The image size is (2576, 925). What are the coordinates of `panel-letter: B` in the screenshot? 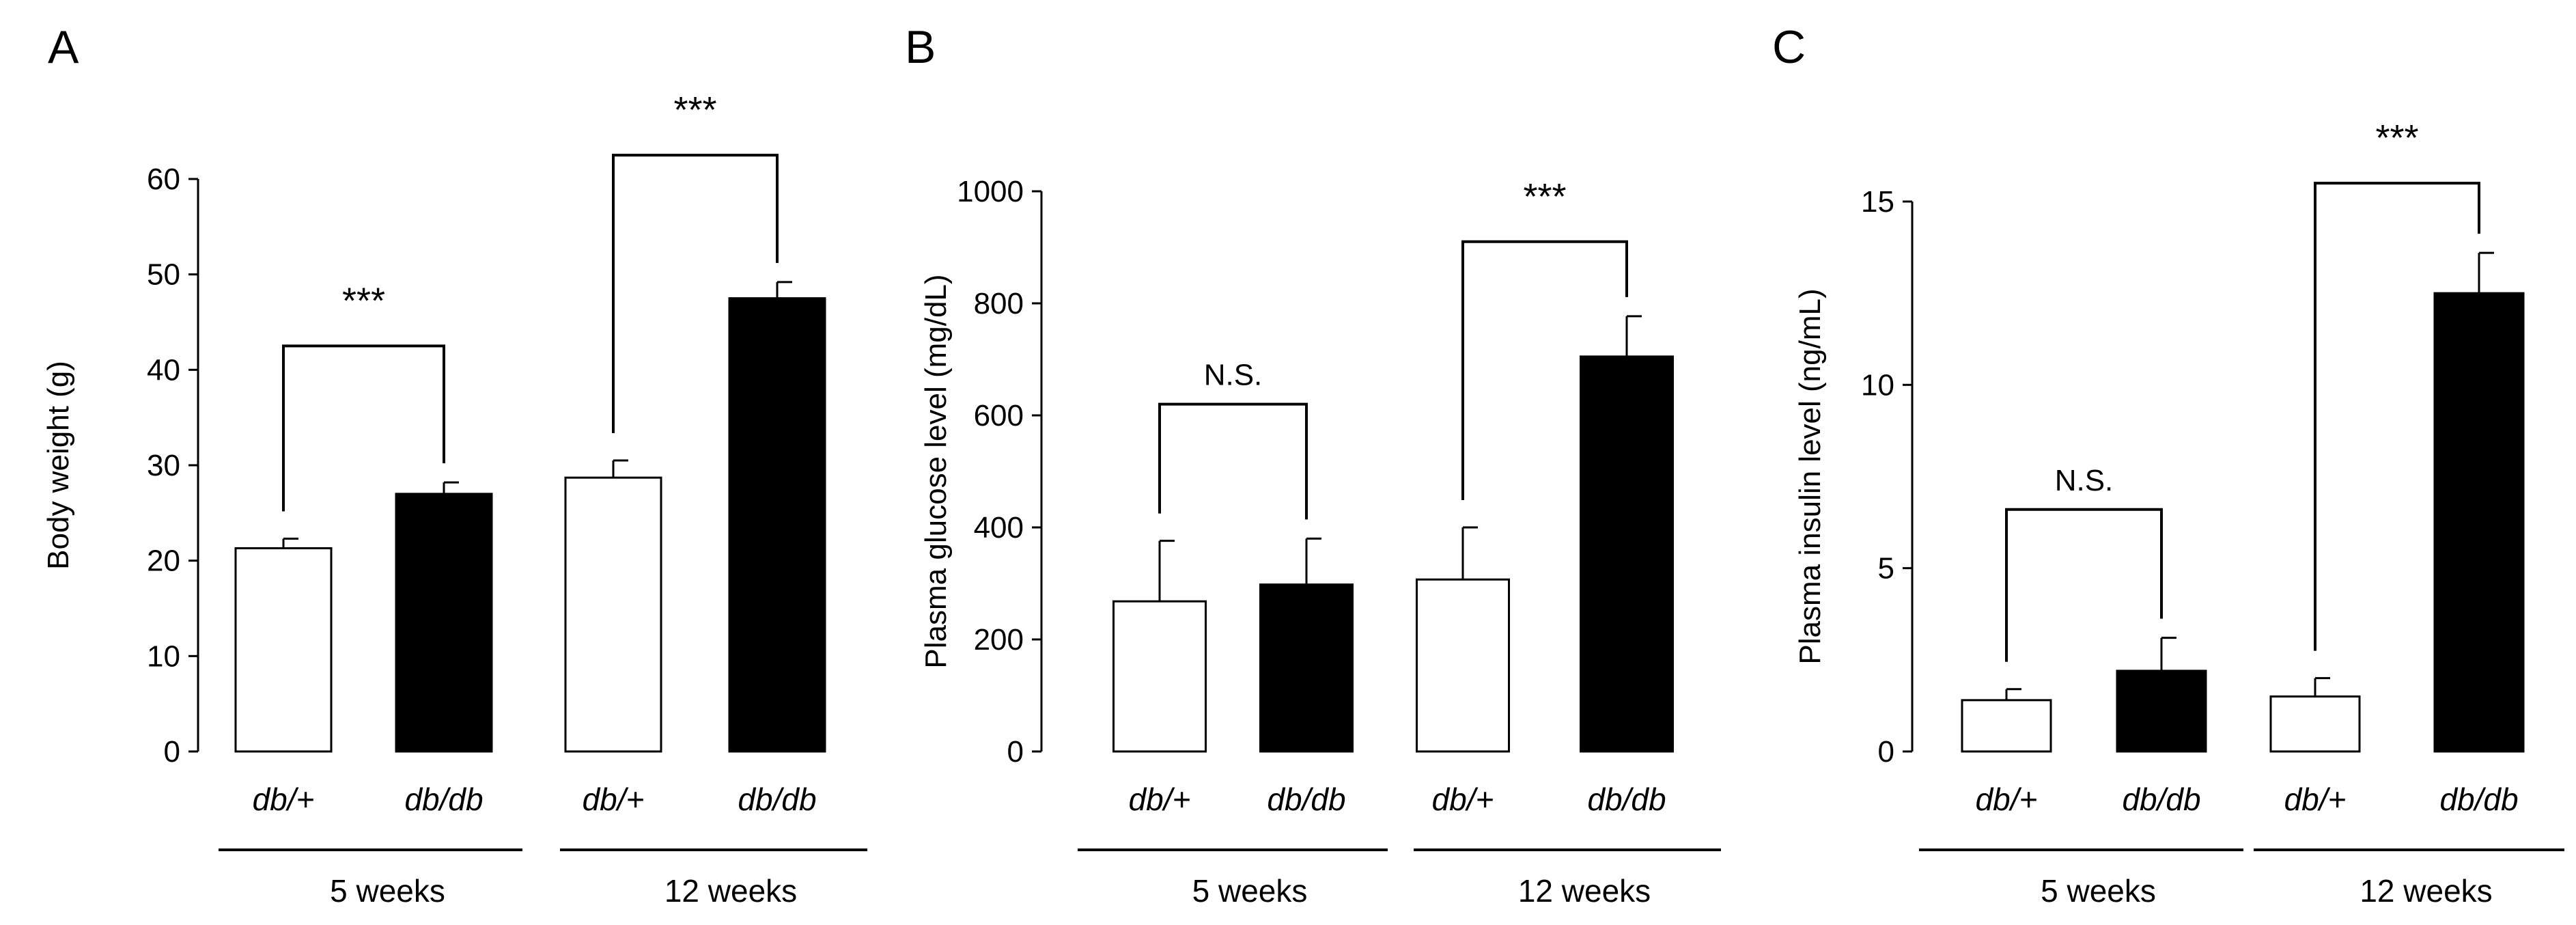 It's located at (921, 47).